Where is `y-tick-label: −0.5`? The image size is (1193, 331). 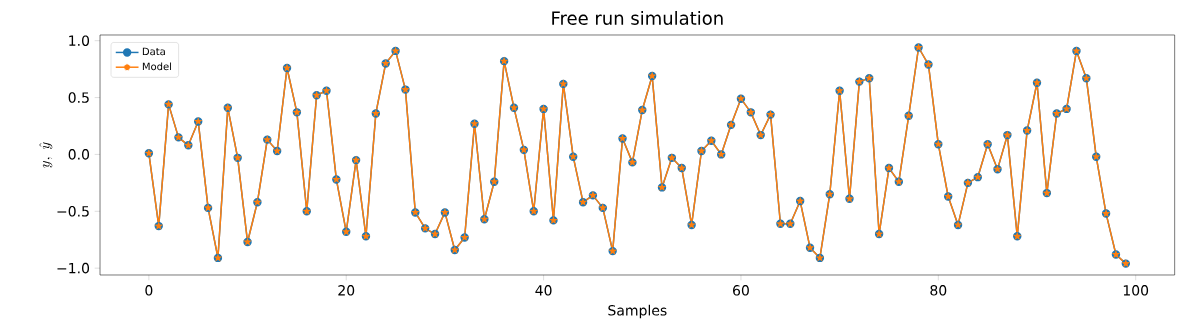
y-tick-label: −0.5 is located at coordinates (73, 211).